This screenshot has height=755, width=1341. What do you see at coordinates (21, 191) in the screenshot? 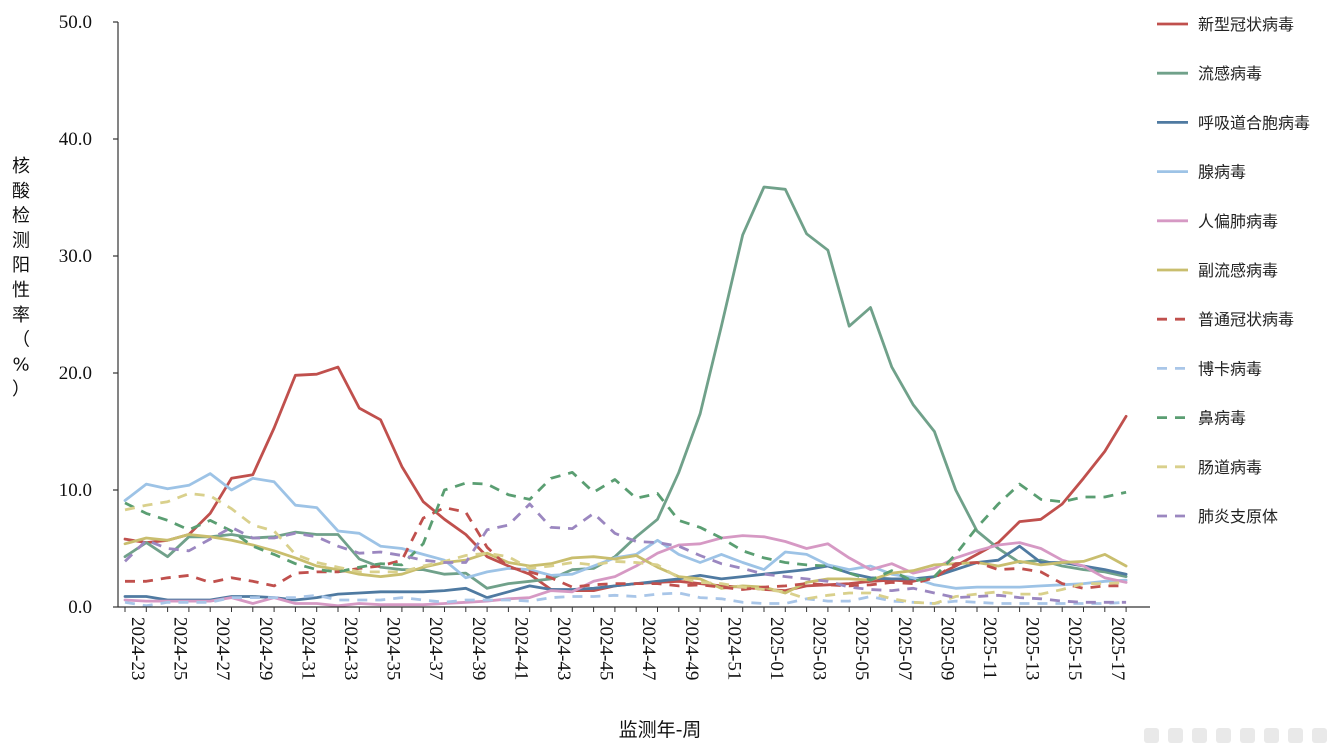
I see `y-axis-title-char: 酸` at bounding box center [21, 191].